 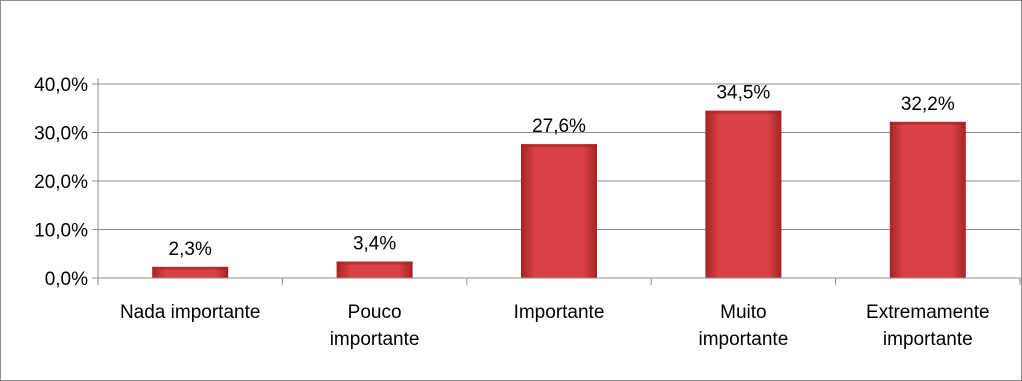 I want to click on data-label: 32,2%, so click(x=928, y=104).